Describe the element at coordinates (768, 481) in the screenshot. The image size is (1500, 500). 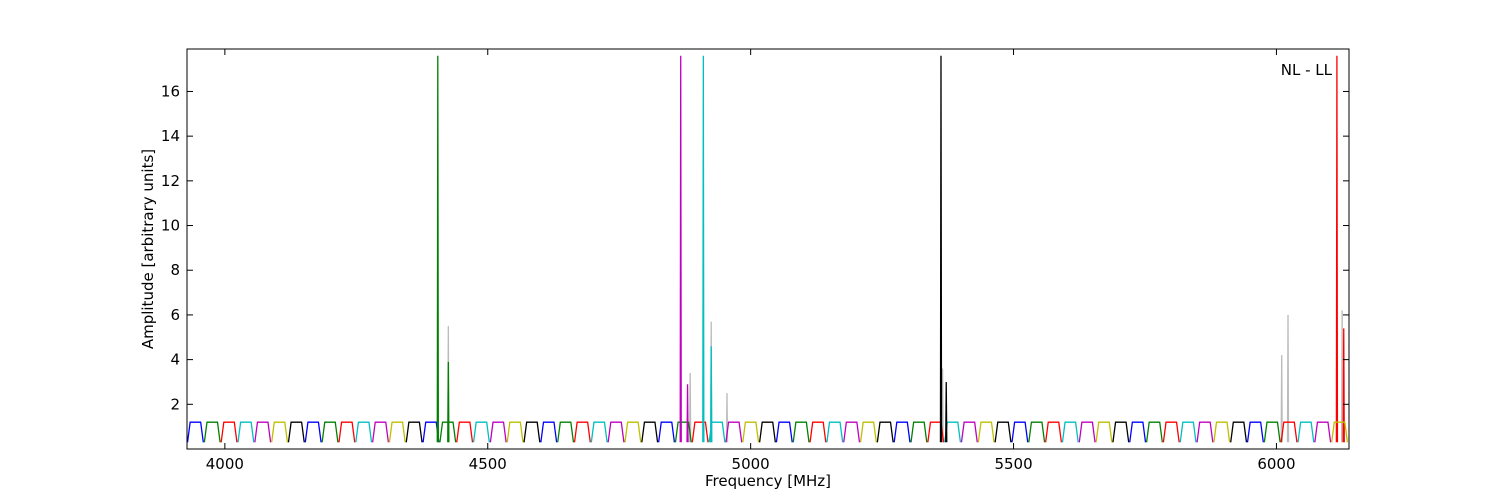
I see `x-axis-label: Frequency [MHz]` at that location.